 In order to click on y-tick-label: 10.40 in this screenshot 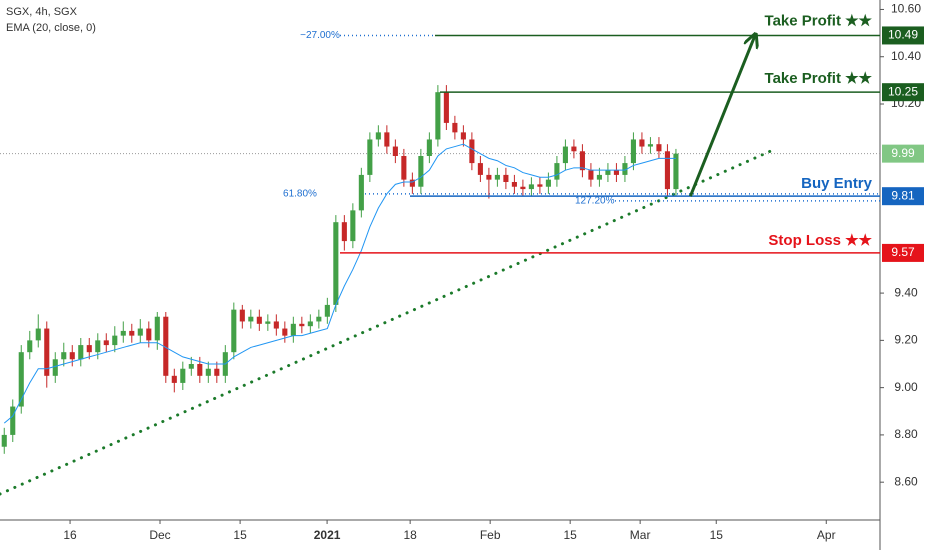, I will do `click(906, 56)`.